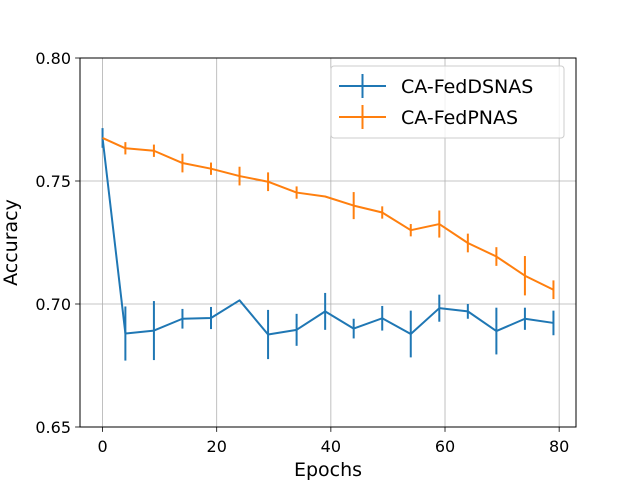  What do you see at coordinates (467, 87) in the screenshot?
I see `legend-label-ca-feddsnas: CA-FedDSNAS` at bounding box center [467, 87].